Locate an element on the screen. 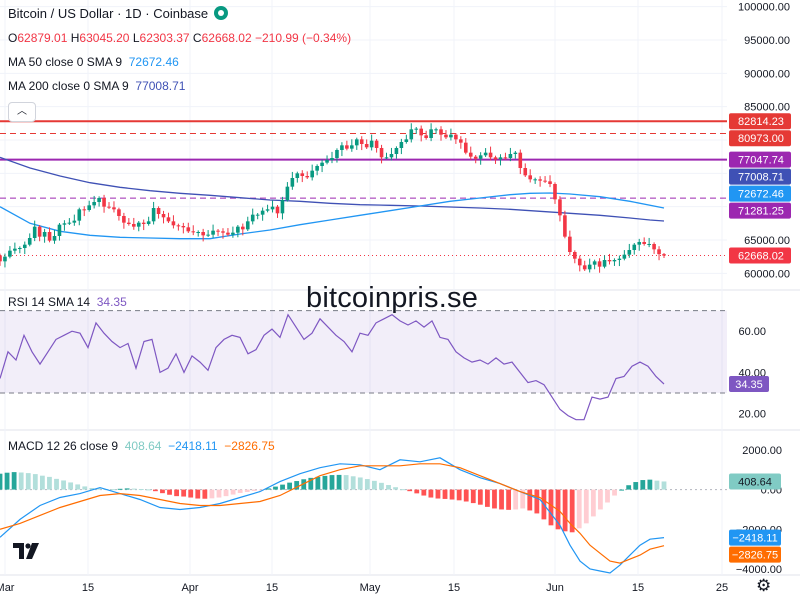  gear-icon: ⚙ is located at coordinates (764, 585).